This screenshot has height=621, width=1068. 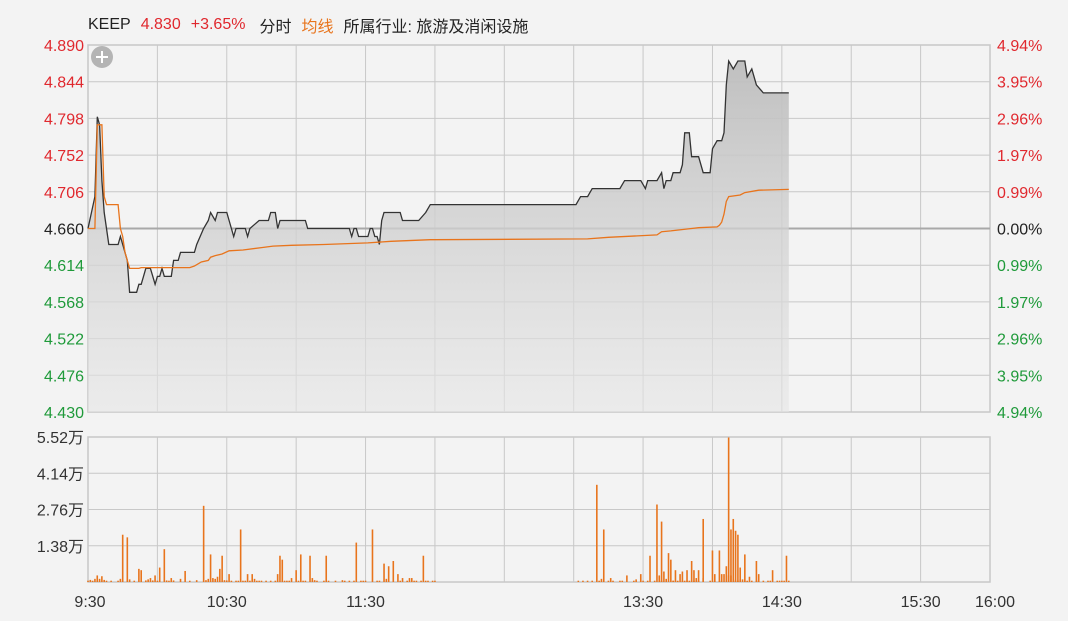 I want to click on y-tick-label-left: 4.844, so click(x=64, y=83).